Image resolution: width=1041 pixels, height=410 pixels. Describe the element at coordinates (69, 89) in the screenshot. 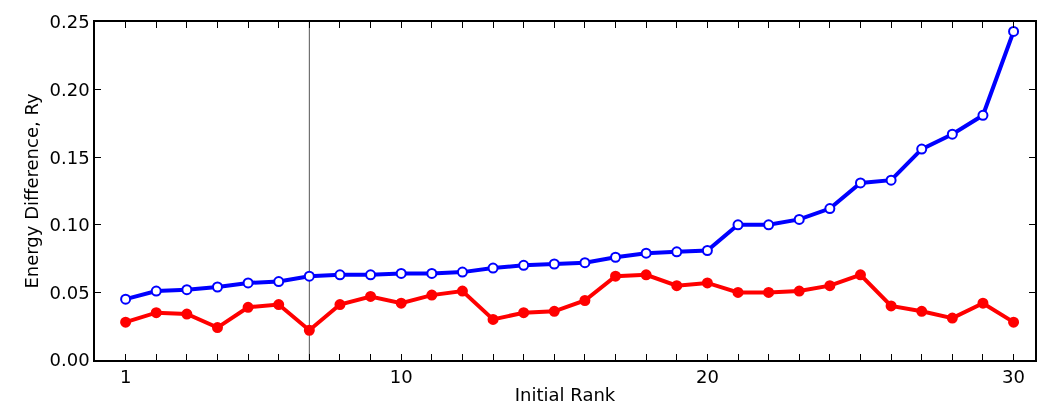

I see `y-tick-label: 0.20` at that location.